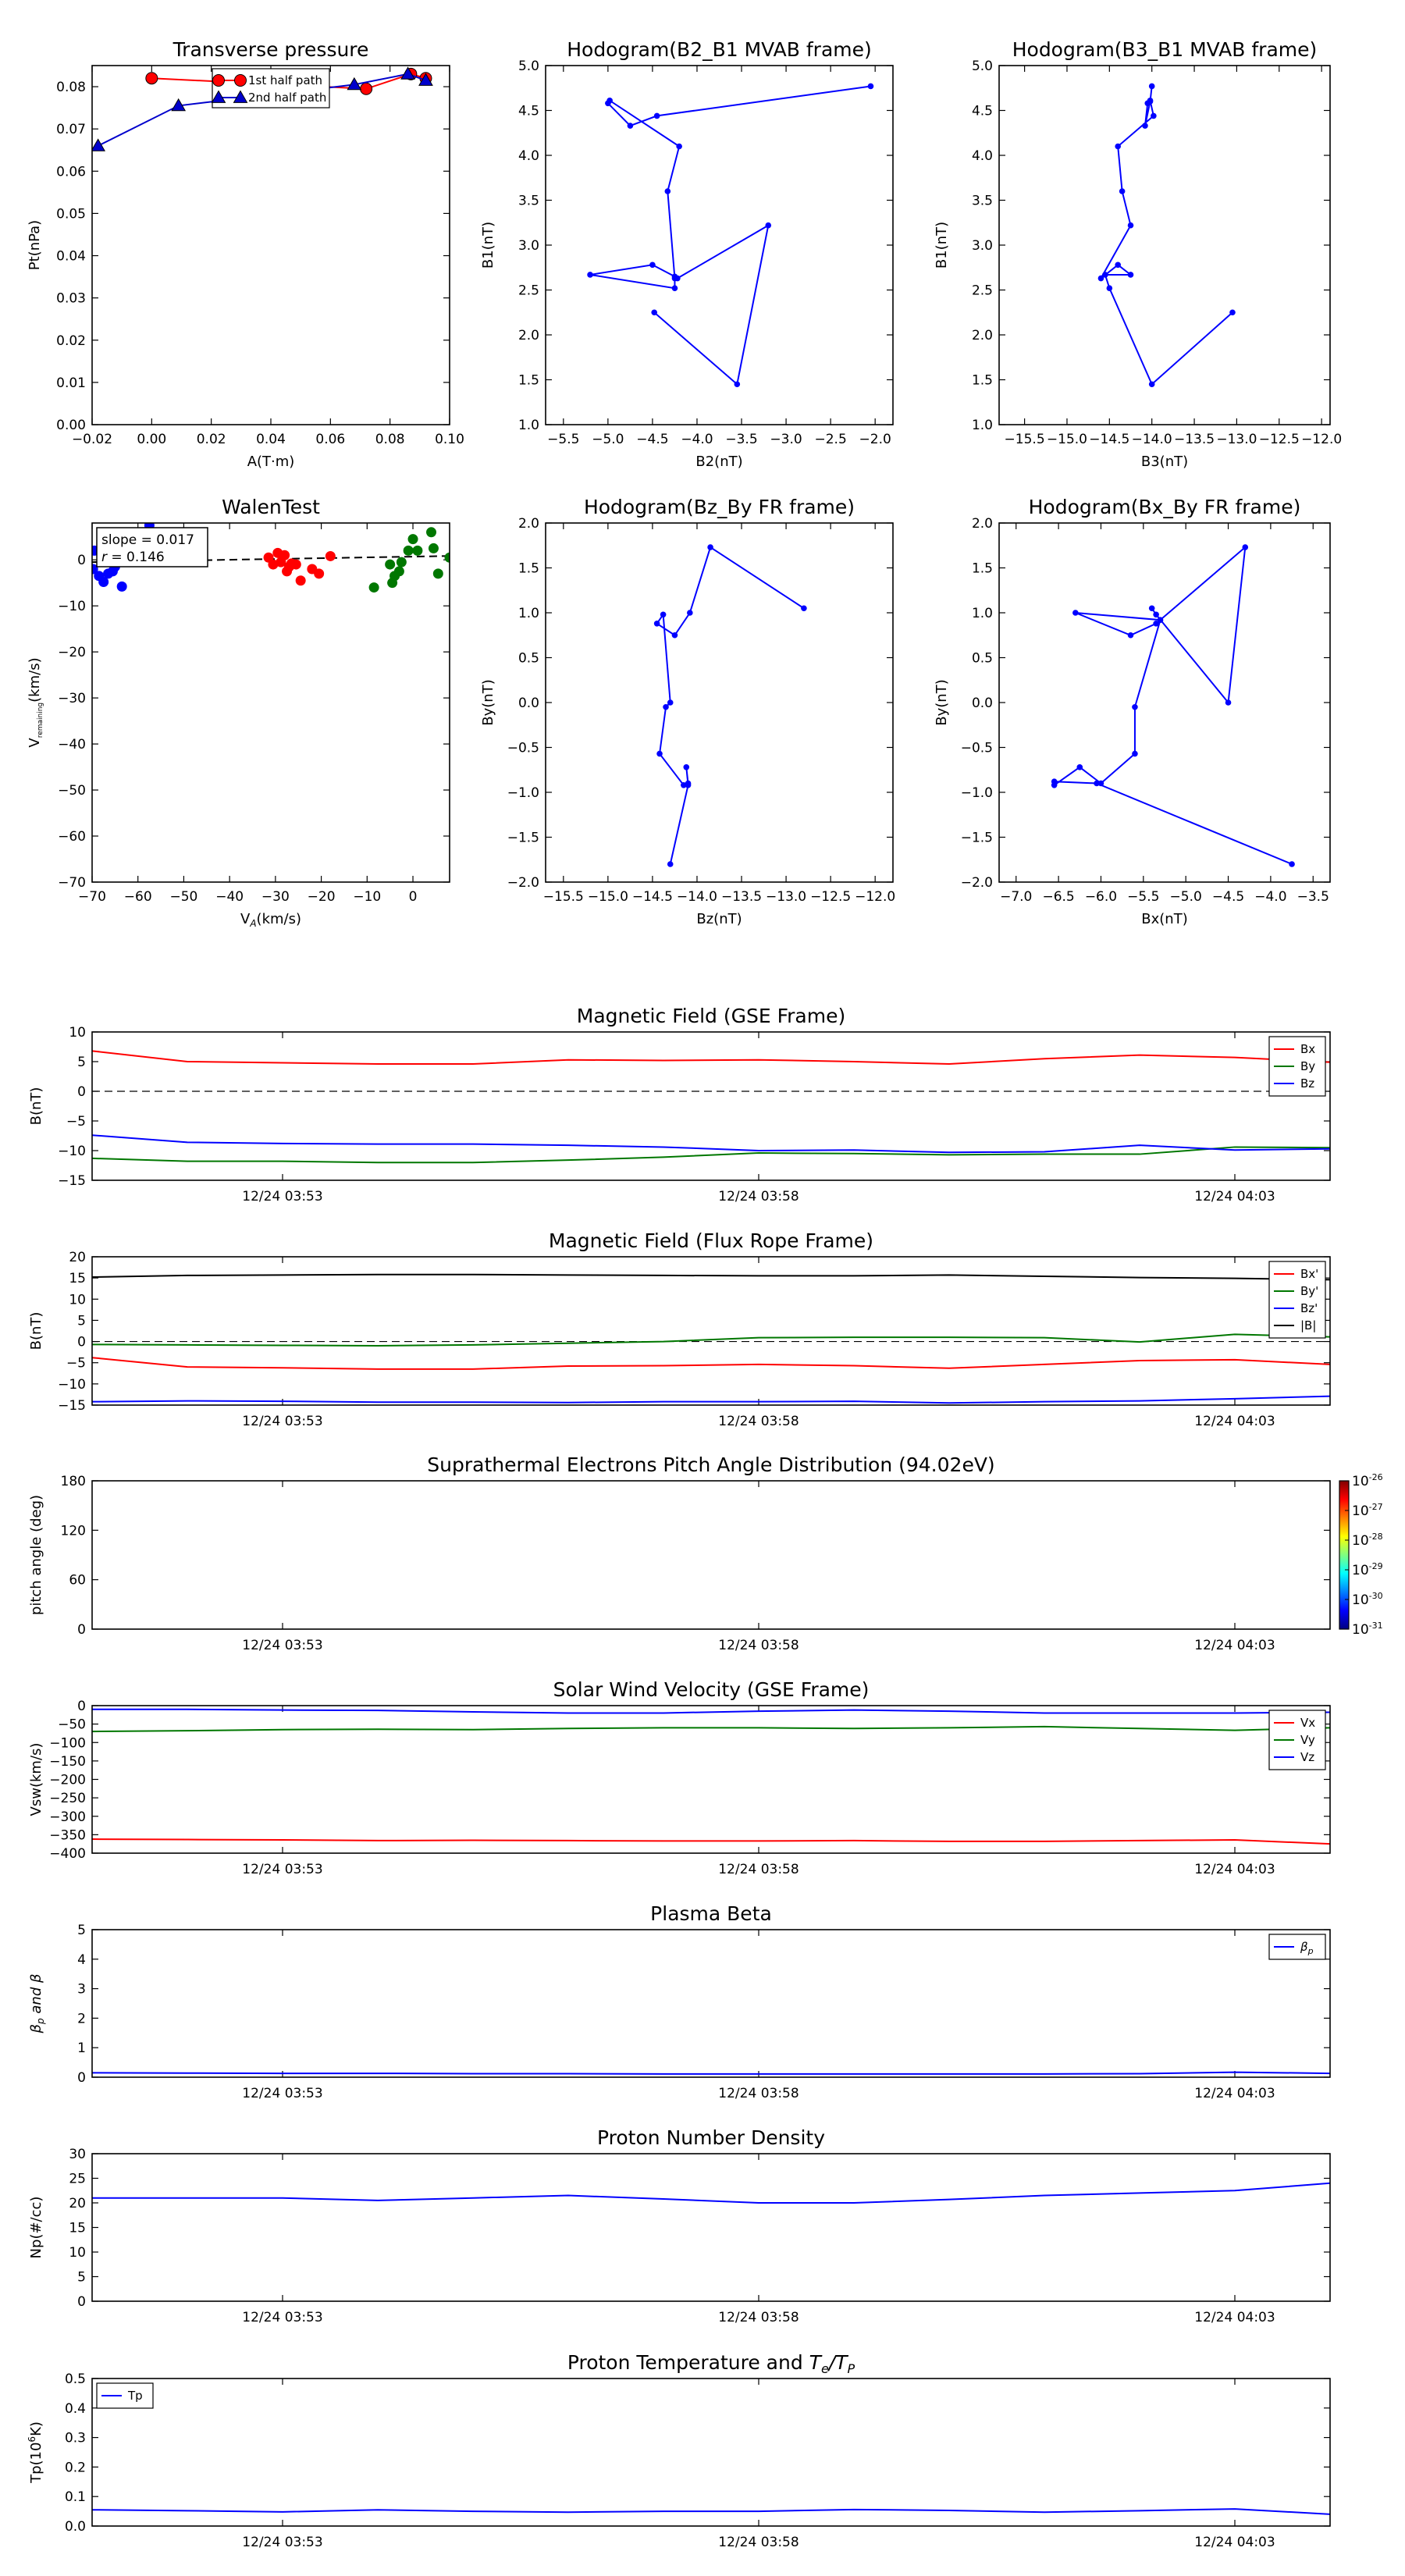 The height and width of the screenshot is (2576, 1405). Describe the element at coordinates (72, 606) in the screenshot. I see `y-tick-label: −10` at that location.